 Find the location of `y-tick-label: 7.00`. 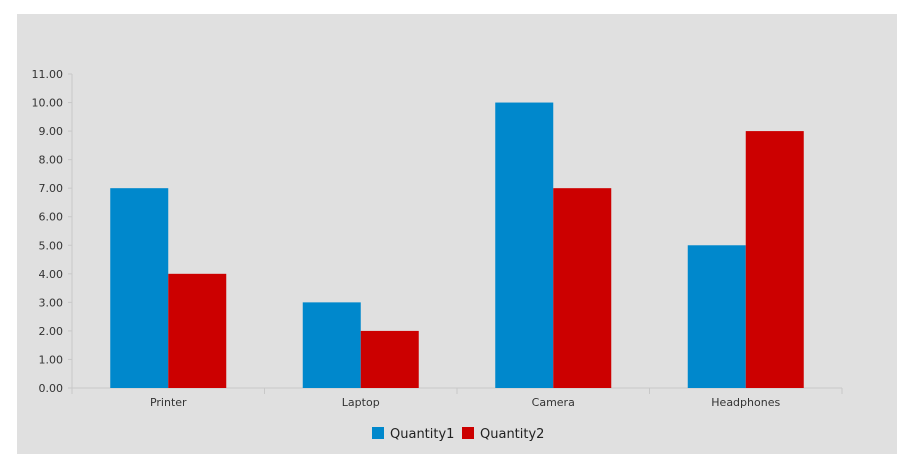

y-tick-label: 7.00 is located at coordinates (51, 188).